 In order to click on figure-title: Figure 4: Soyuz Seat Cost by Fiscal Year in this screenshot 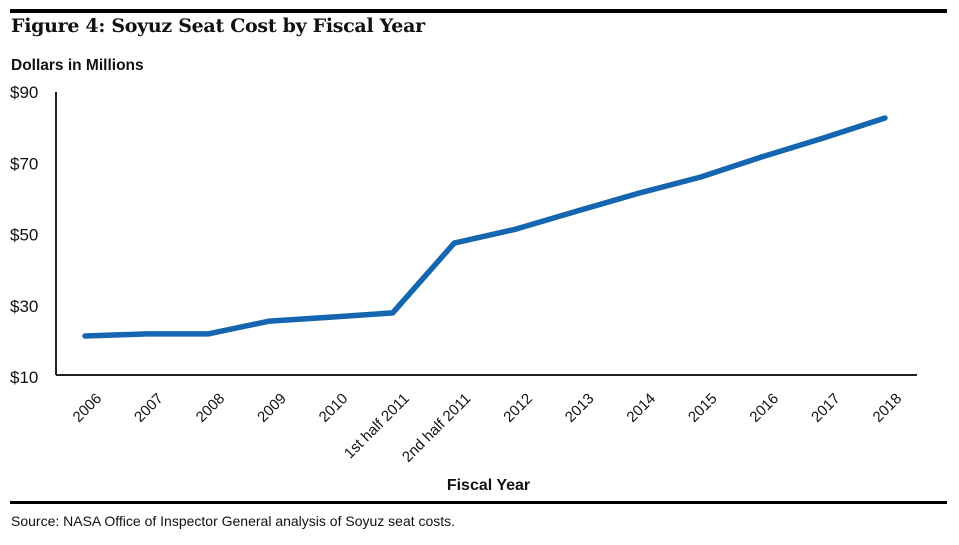, I will do `click(218, 26)`.